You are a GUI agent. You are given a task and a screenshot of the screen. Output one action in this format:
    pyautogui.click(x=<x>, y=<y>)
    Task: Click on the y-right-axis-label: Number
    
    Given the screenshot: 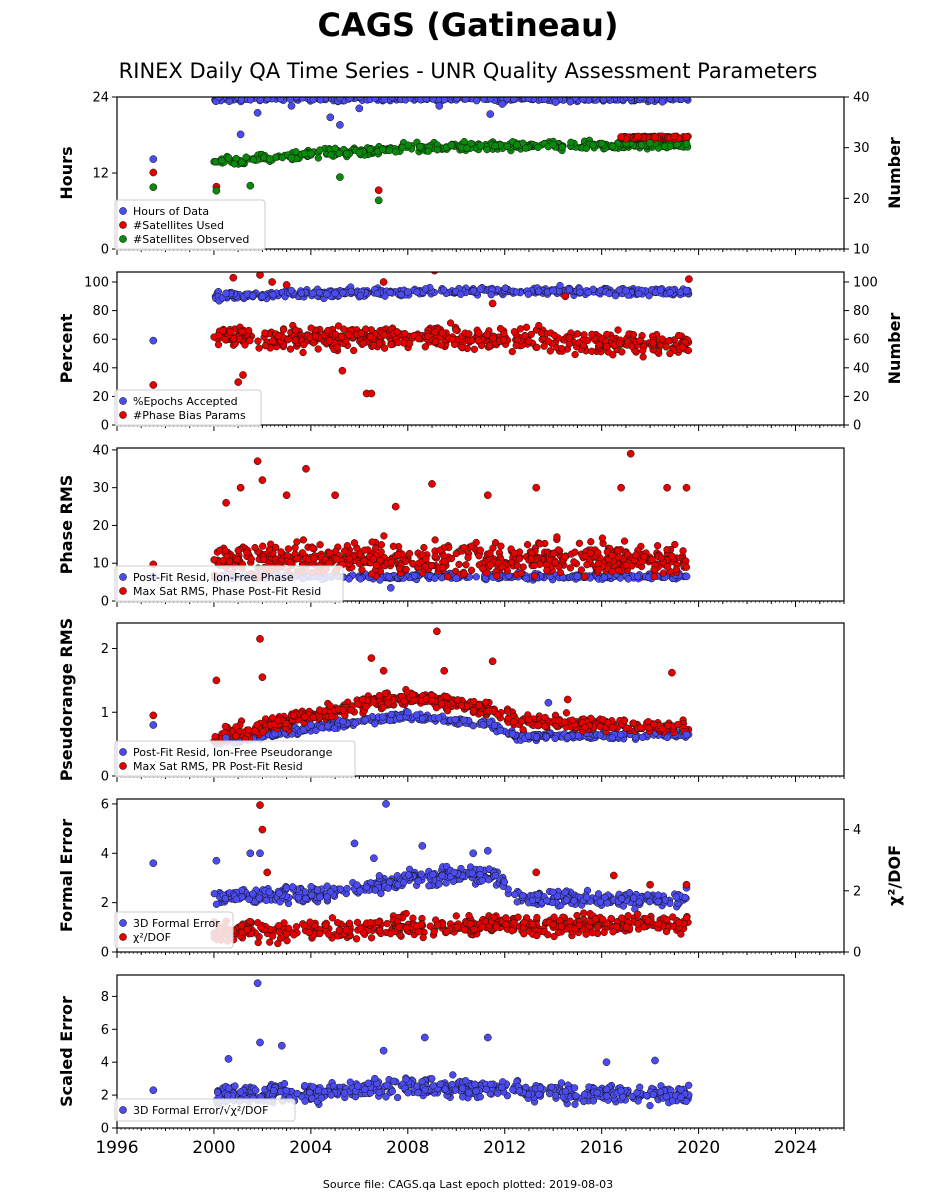 What is the action you would take?
    pyautogui.click(x=894, y=349)
    